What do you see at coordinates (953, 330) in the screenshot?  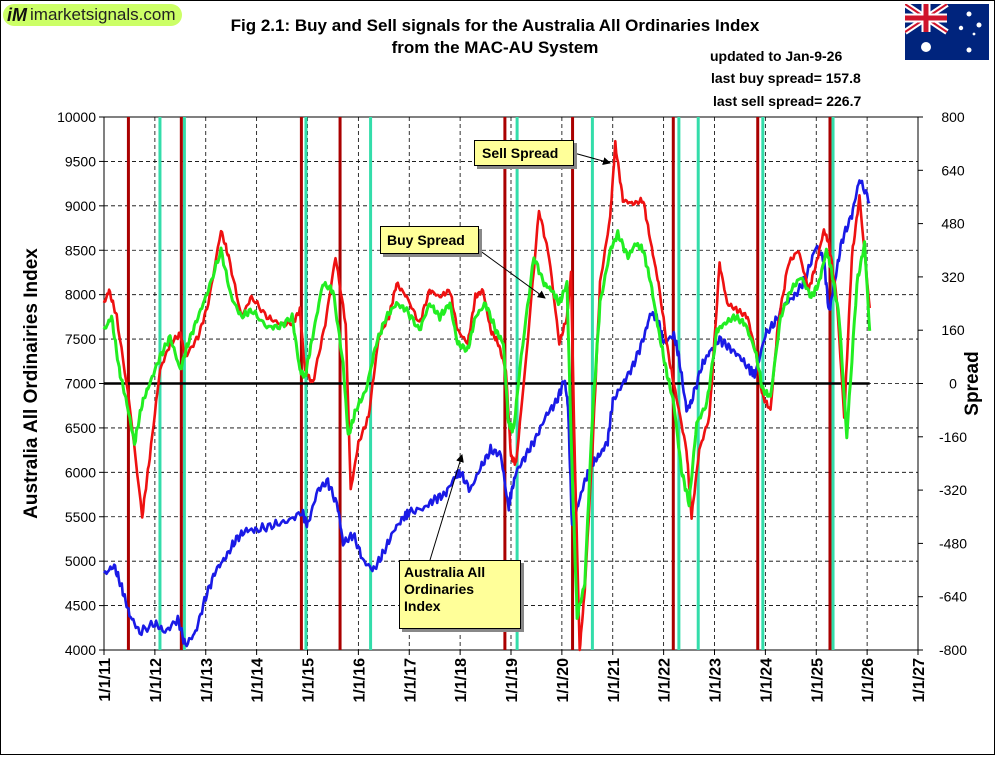 I see `y2-tick-label: 160` at bounding box center [953, 330].